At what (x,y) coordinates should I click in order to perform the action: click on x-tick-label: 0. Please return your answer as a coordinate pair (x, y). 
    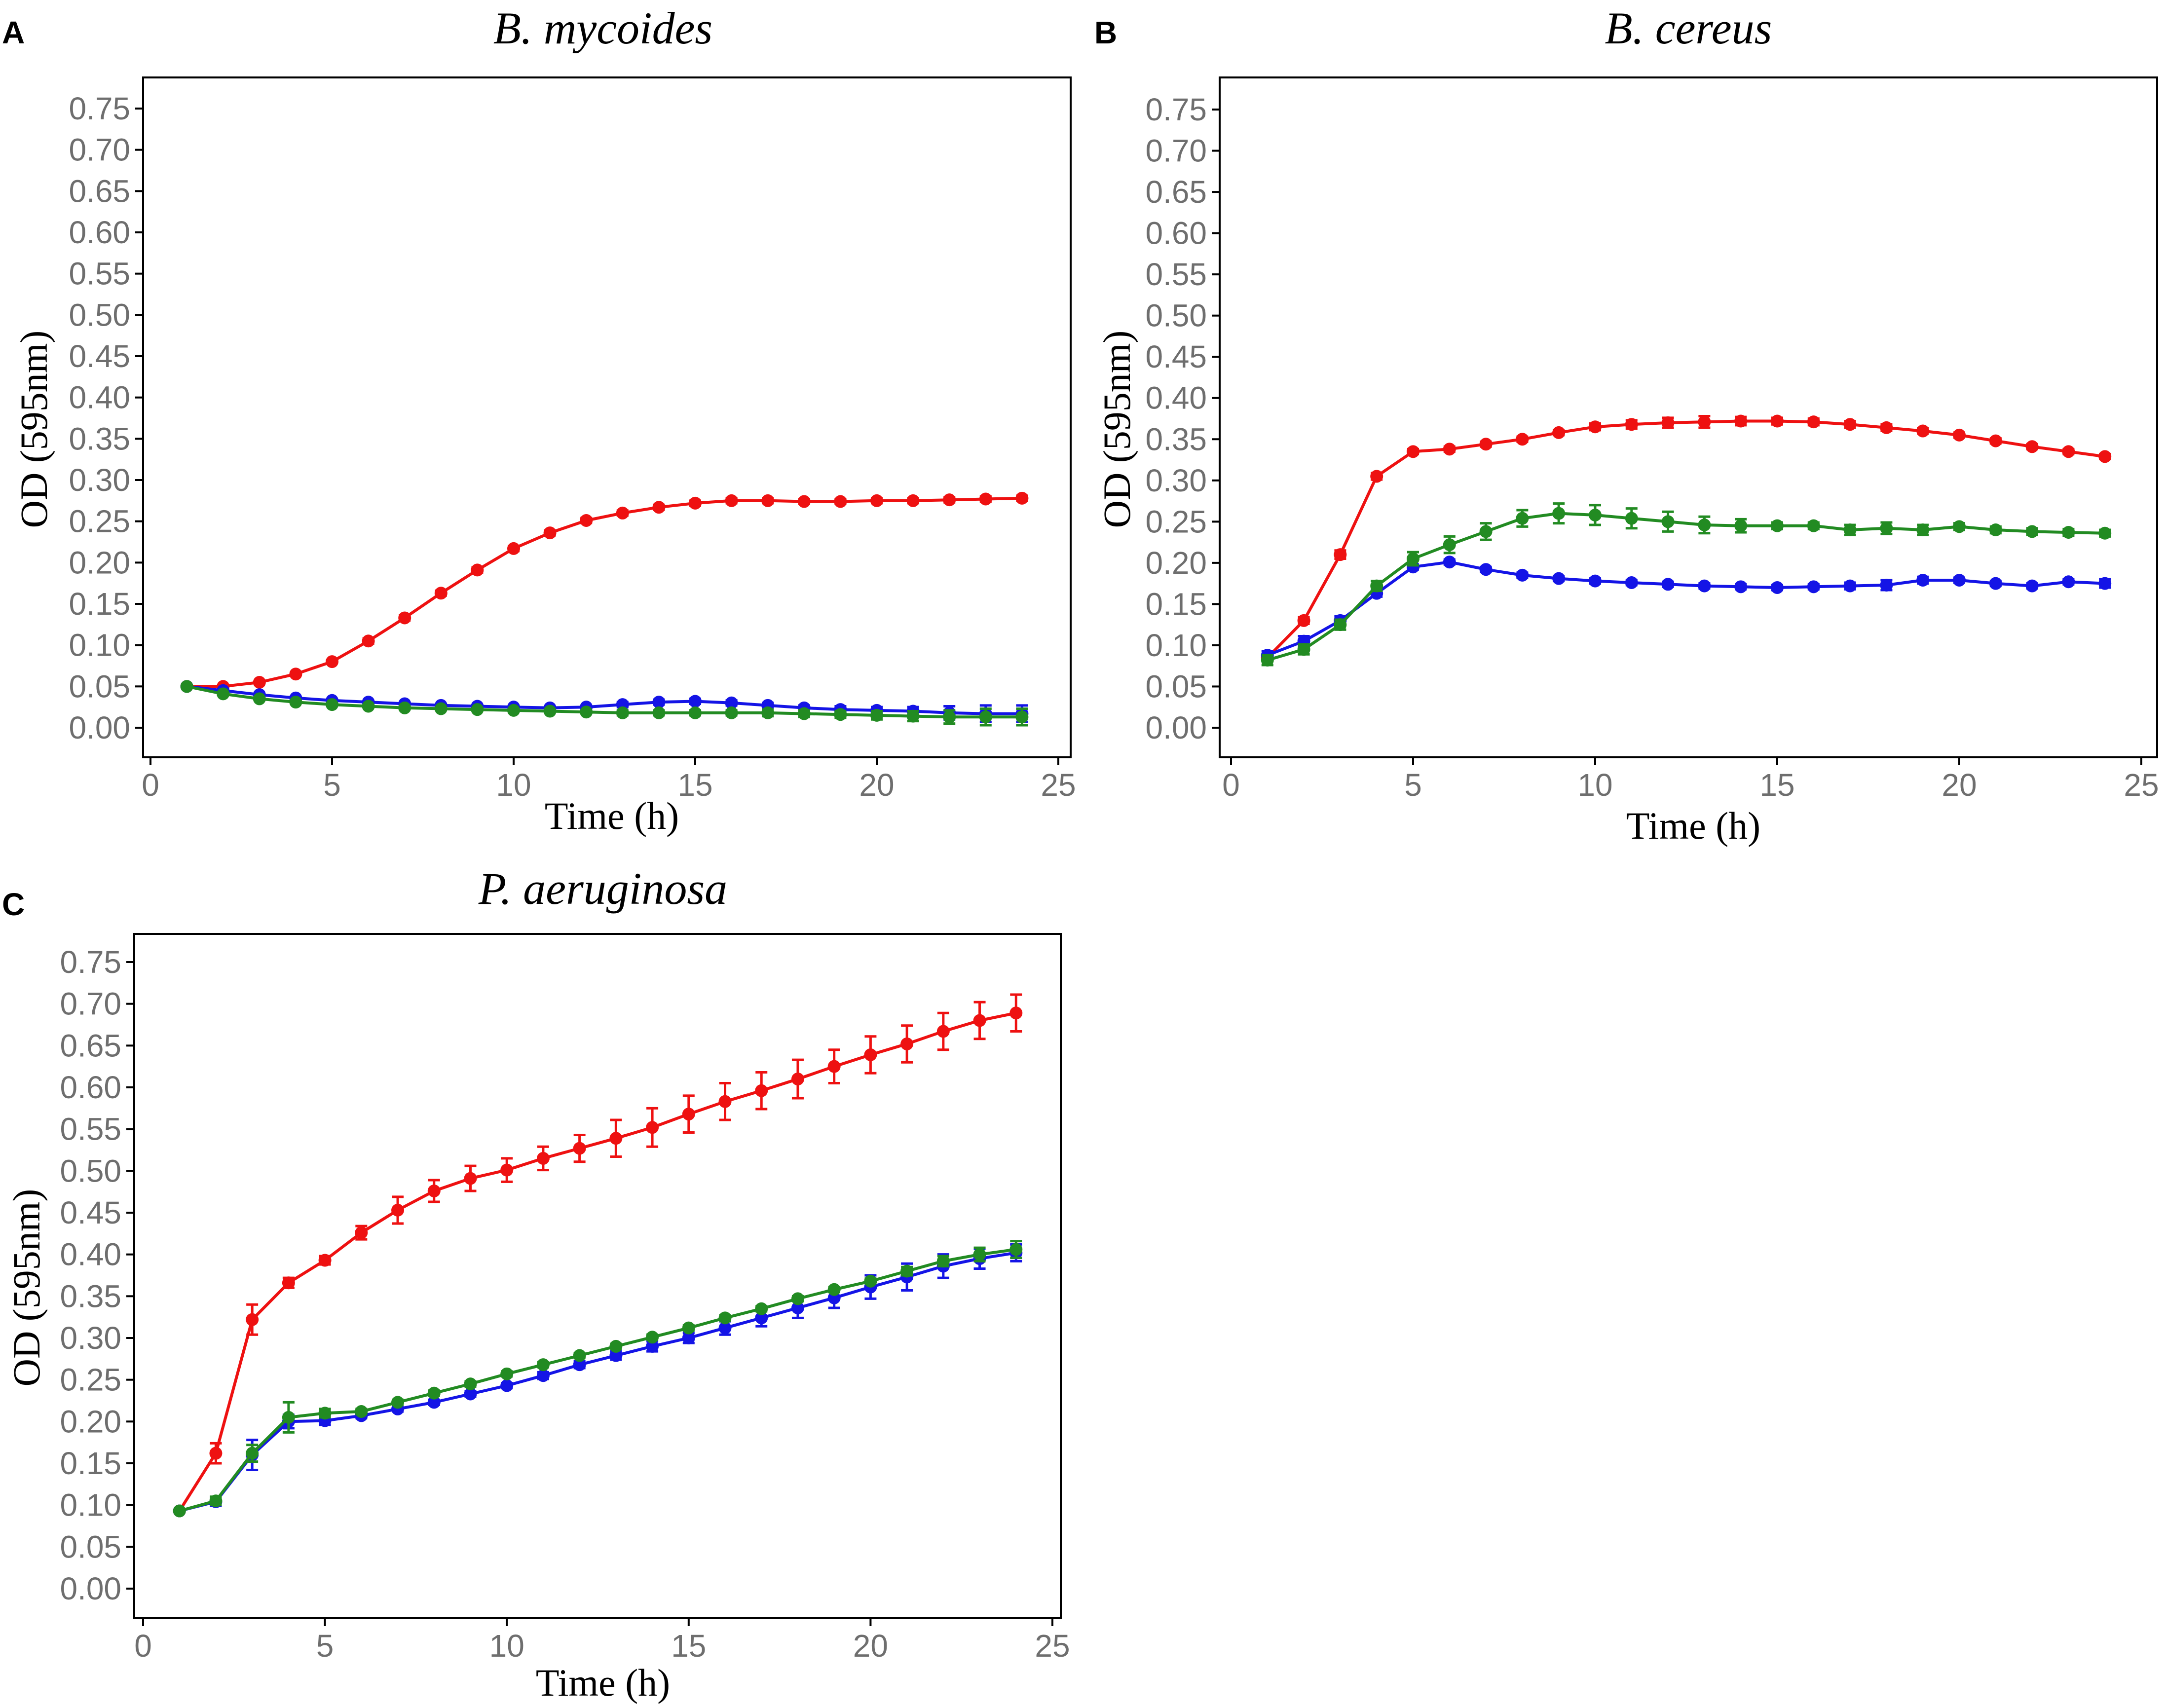
    Looking at the image, I should click on (143, 1646).